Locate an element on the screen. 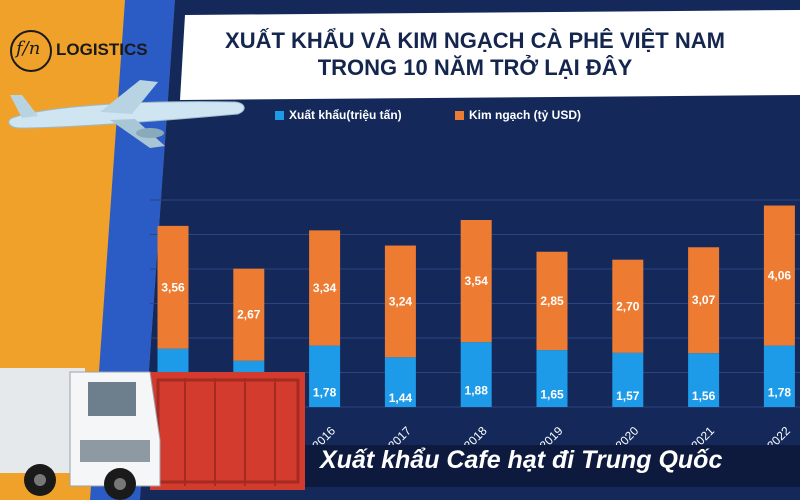 The height and width of the screenshot is (500, 800). legend-swatch-value is located at coordinates (459, 115).